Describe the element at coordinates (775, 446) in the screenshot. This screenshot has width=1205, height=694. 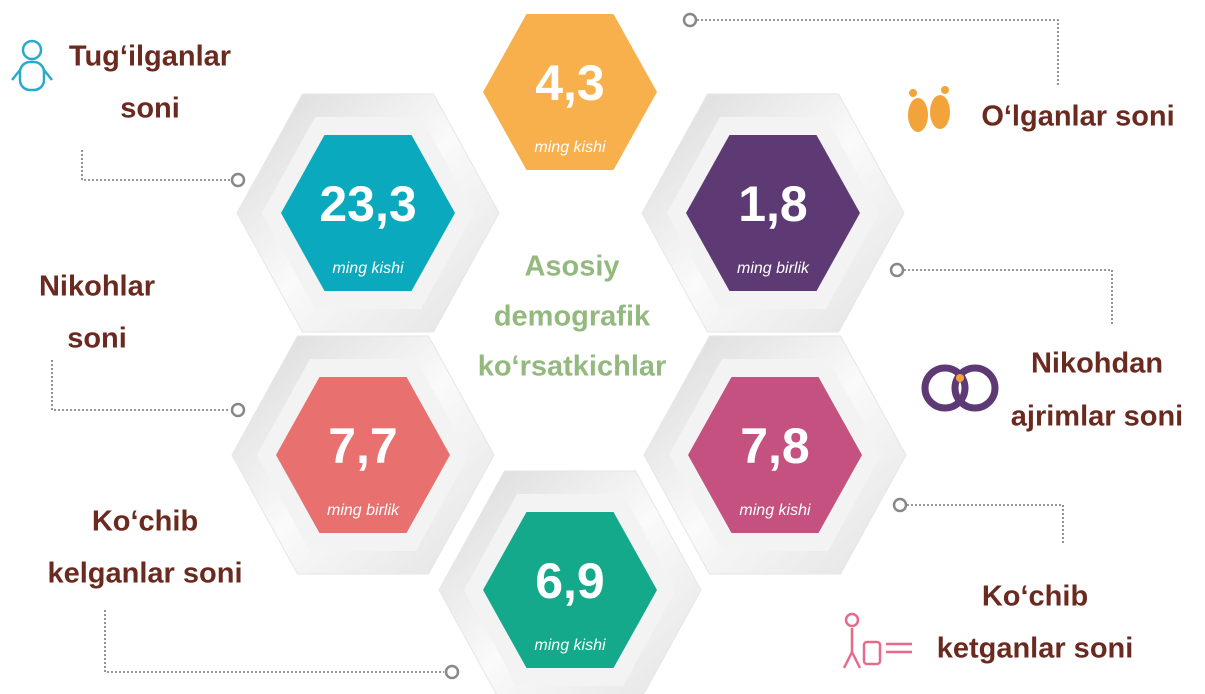
I see `value: 7,8` at that location.